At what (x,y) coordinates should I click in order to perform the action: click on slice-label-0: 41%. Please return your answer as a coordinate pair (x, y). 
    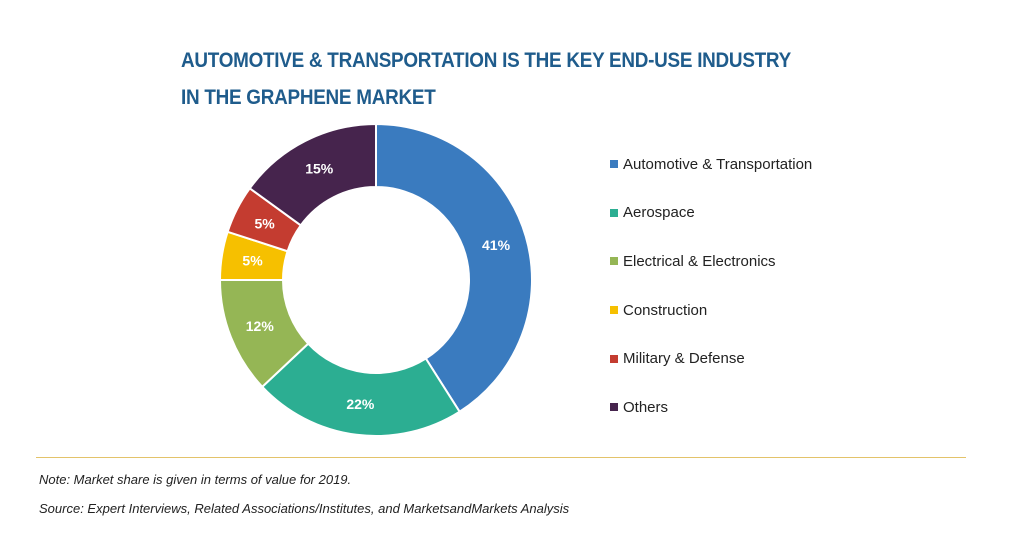
    Looking at the image, I should click on (496, 245).